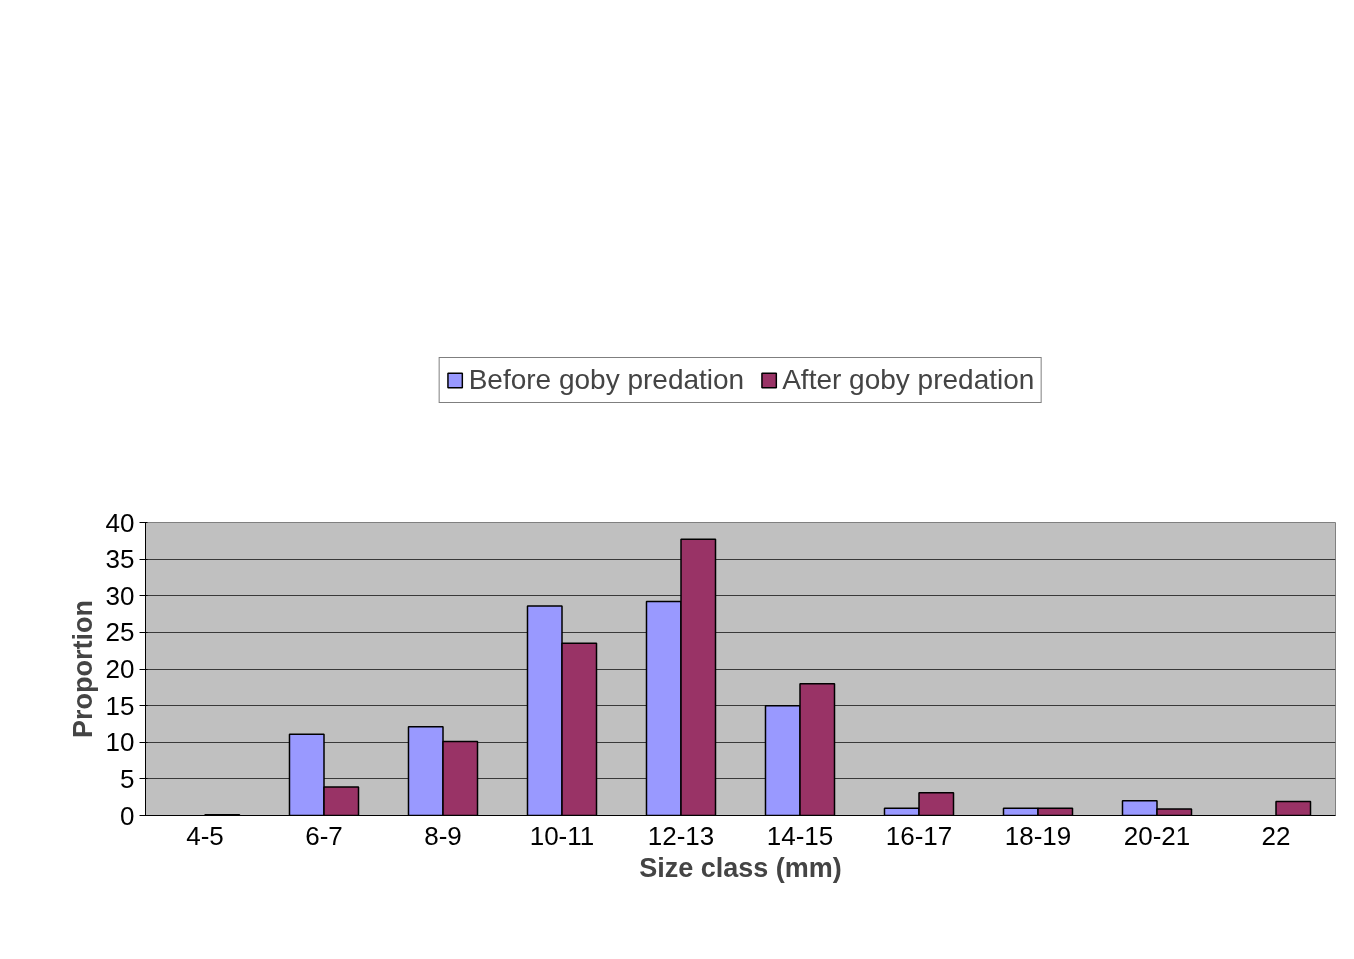 This screenshot has width=1354, height=959. I want to click on y-tick-label: 20, so click(120, 669).